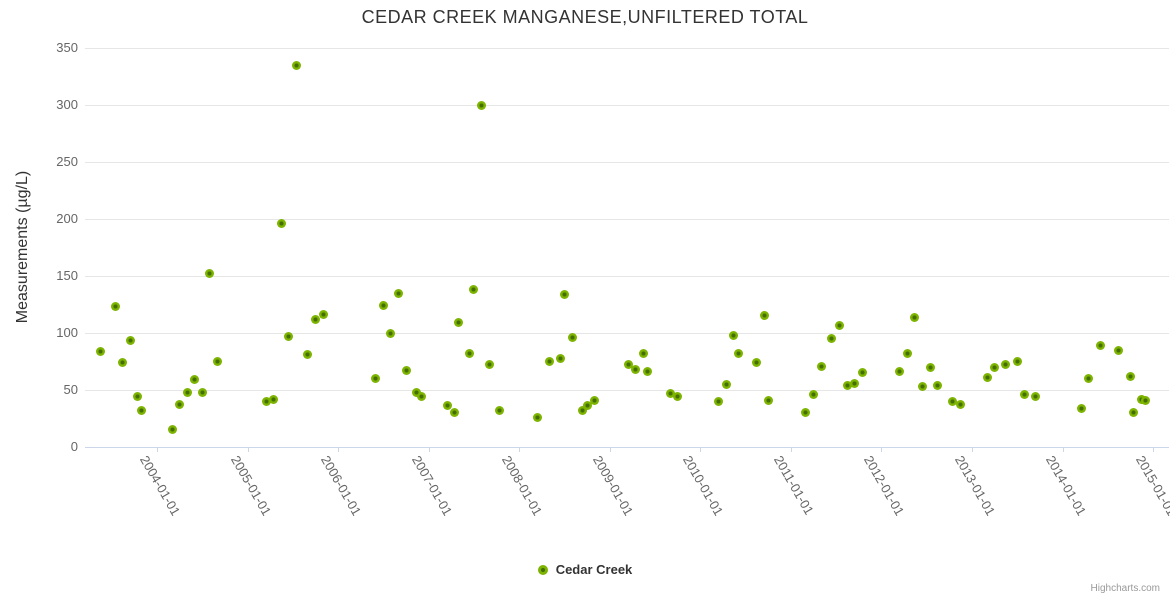 The height and width of the screenshot is (600, 1170). Describe the element at coordinates (627, 333) in the screenshot. I see `y-gridline` at that location.